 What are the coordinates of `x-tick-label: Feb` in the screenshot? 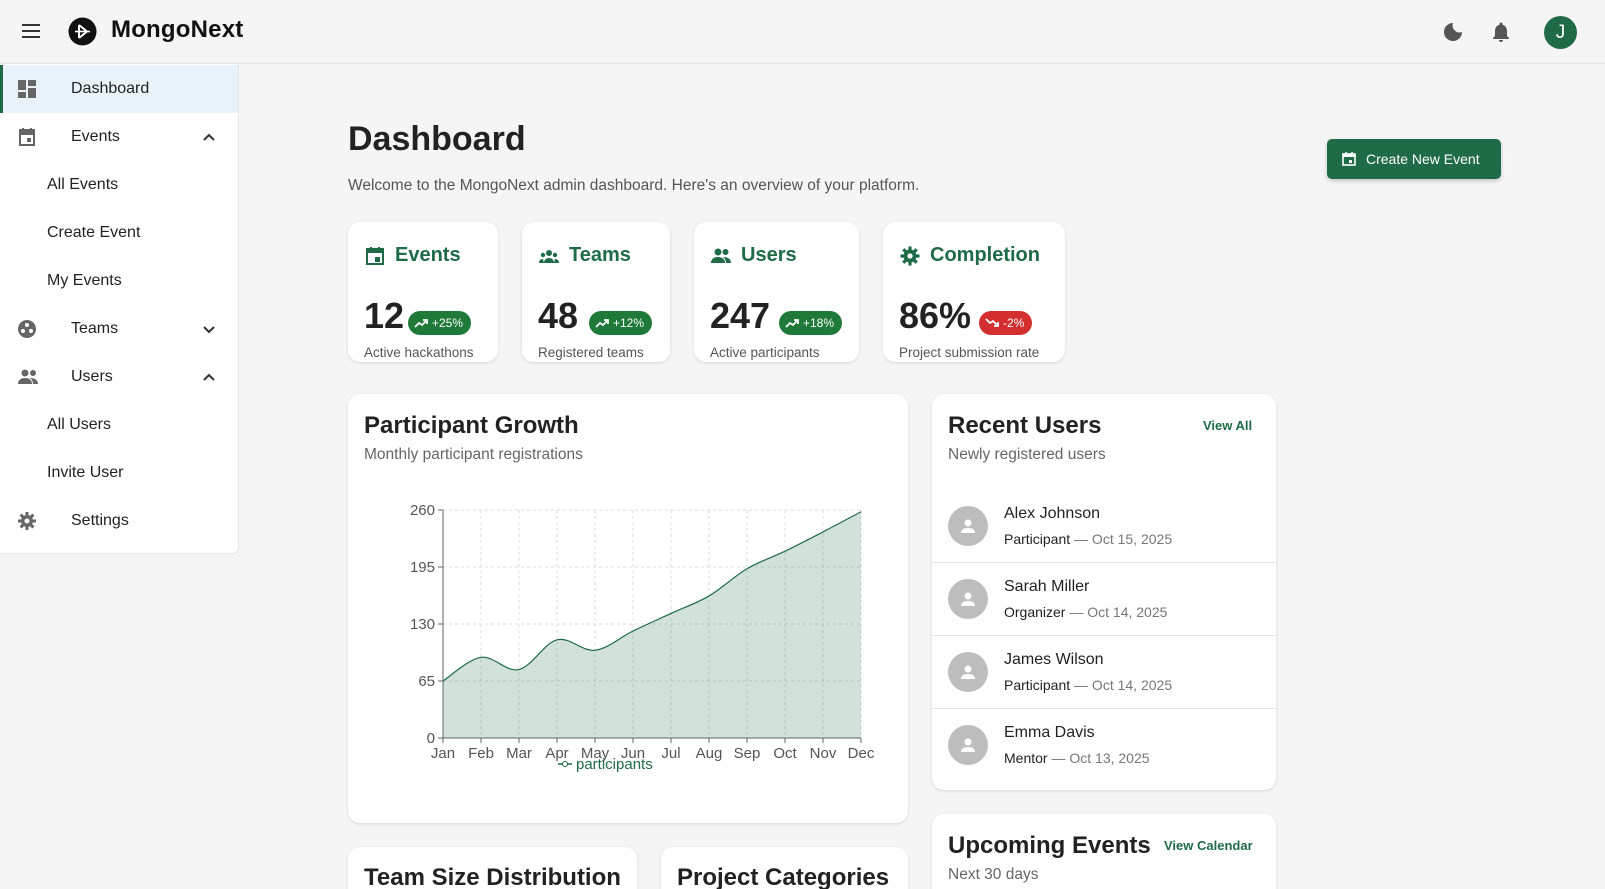 It's located at (481, 753).